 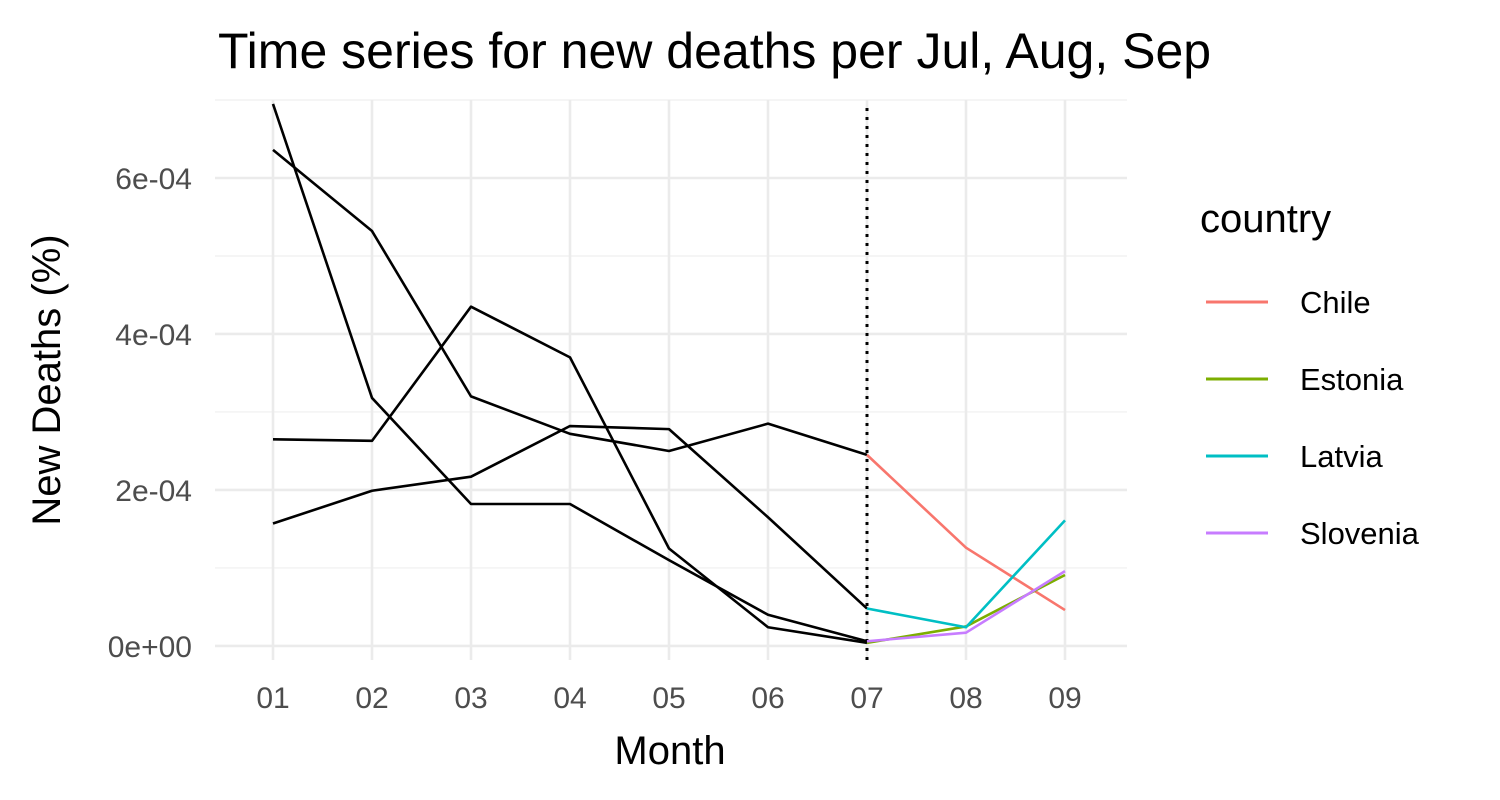 What do you see at coordinates (1360, 533) in the screenshot?
I see `legend-label-slovenia: Slovenia` at bounding box center [1360, 533].